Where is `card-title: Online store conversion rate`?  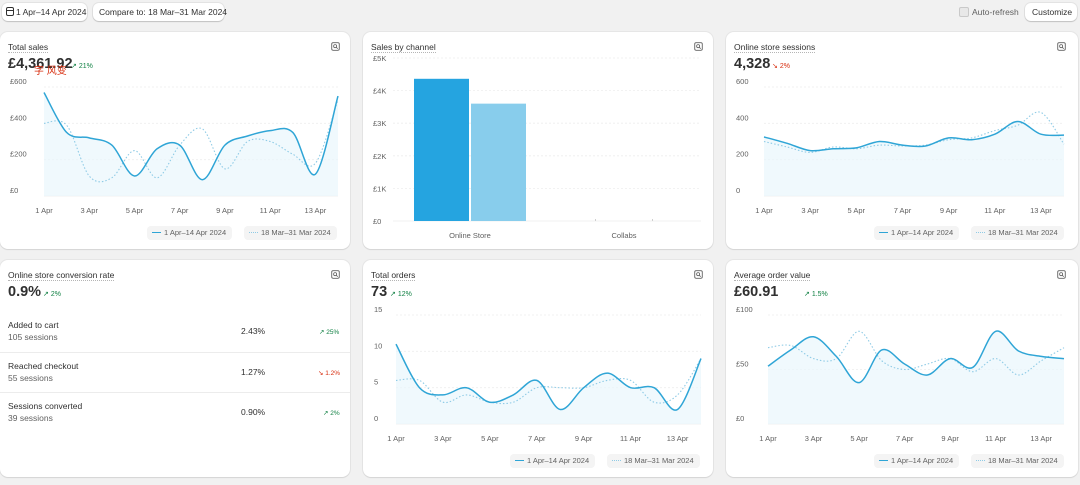 card-title: Online store conversion rate is located at coordinates (61, 275).